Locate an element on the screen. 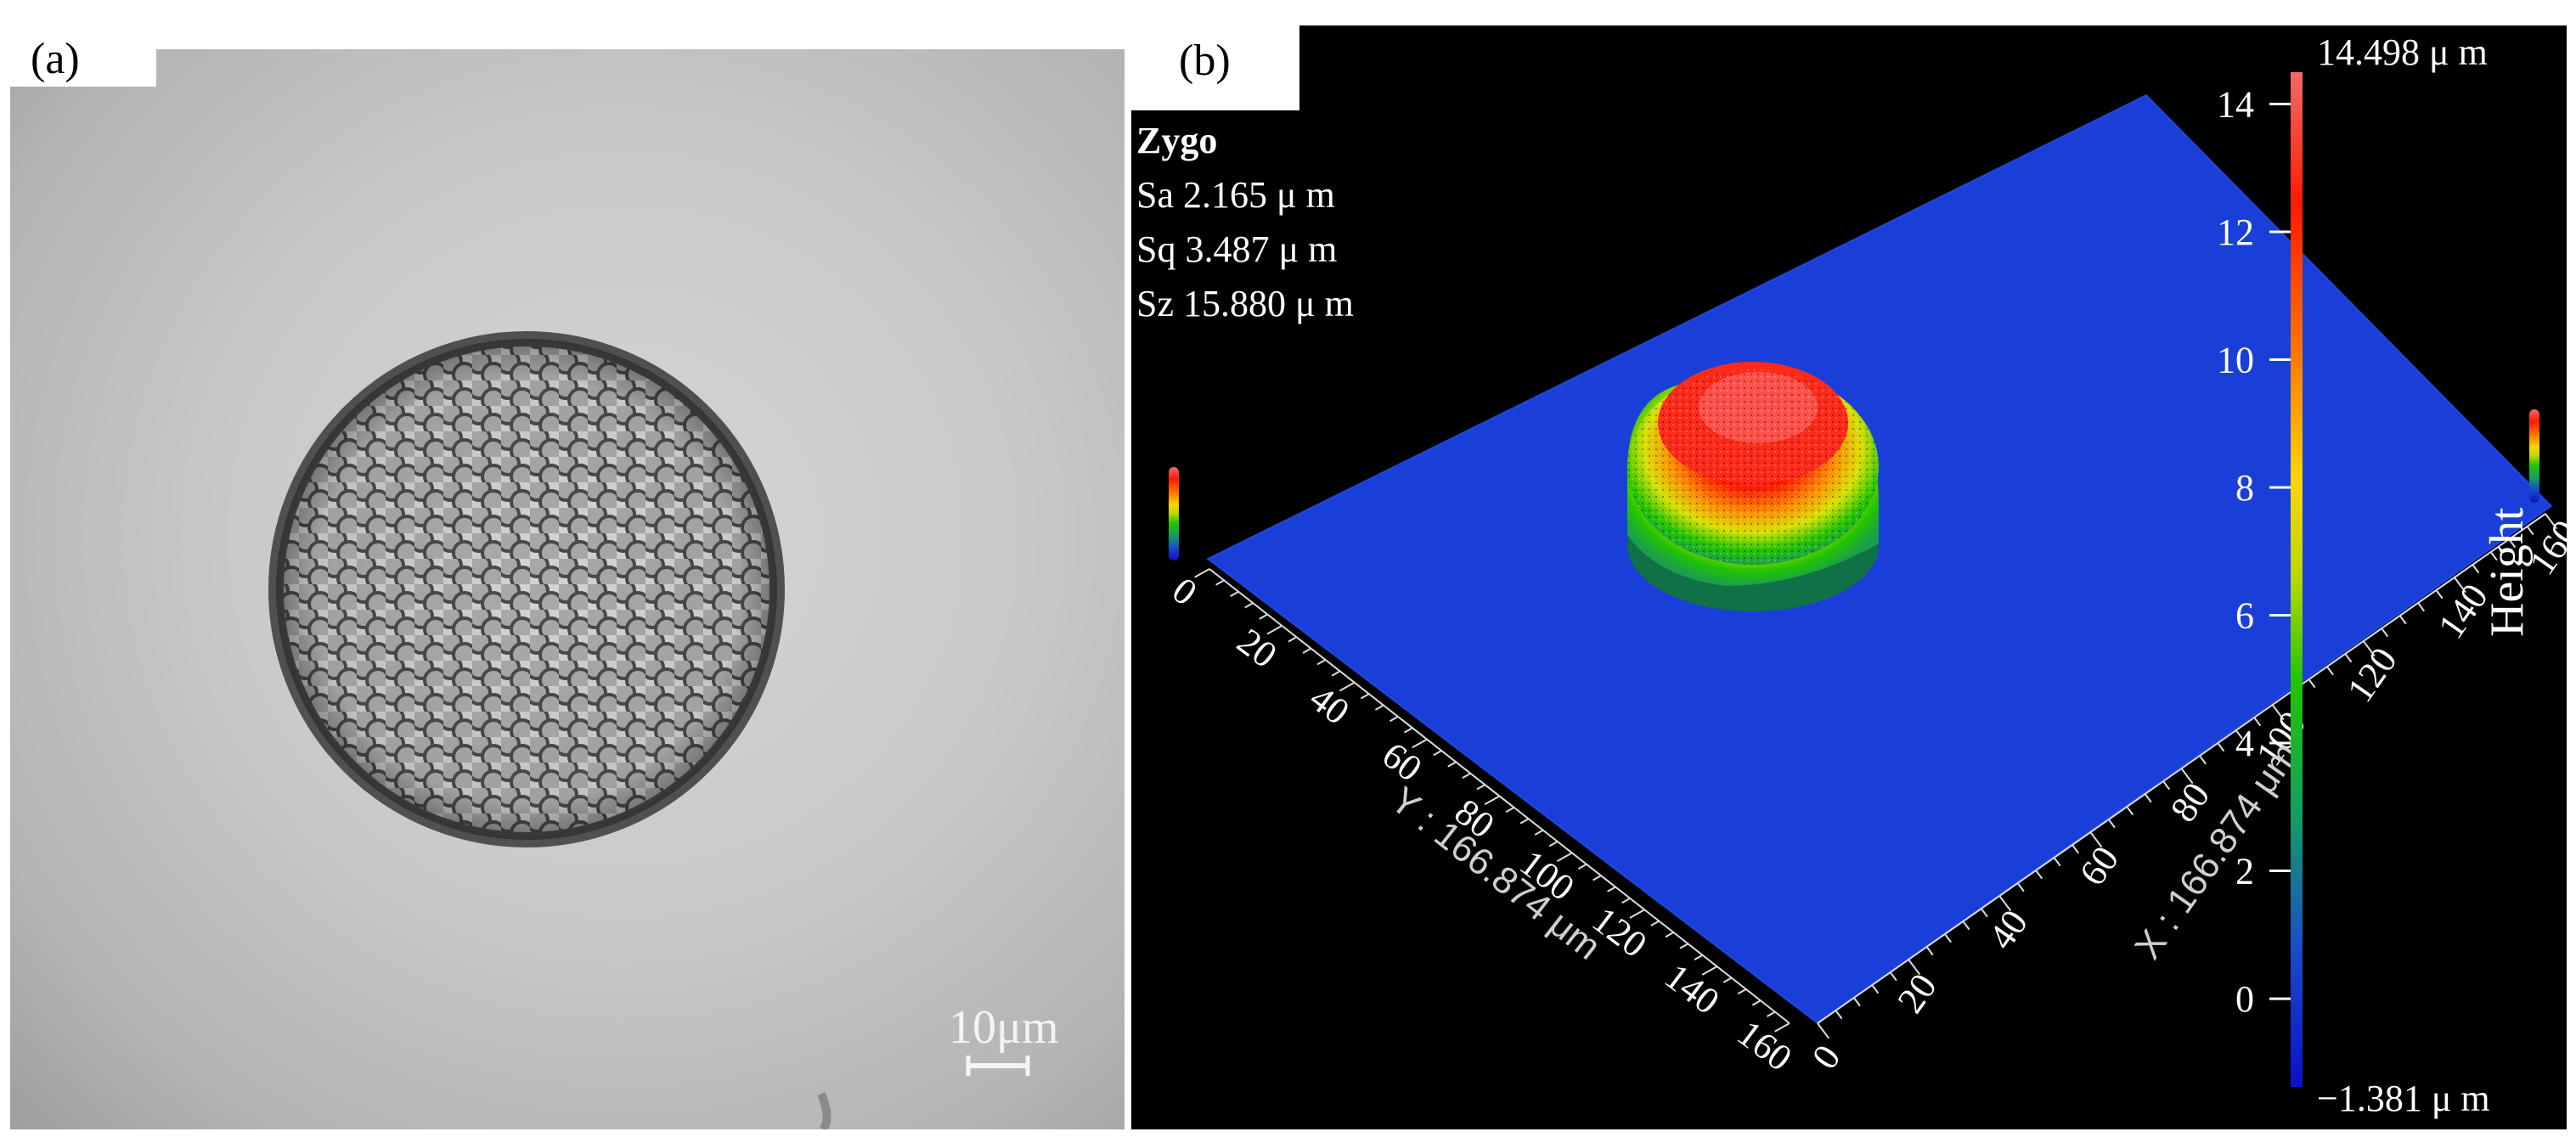  colorbar-title: Height is located at coordinates (2507, 572).